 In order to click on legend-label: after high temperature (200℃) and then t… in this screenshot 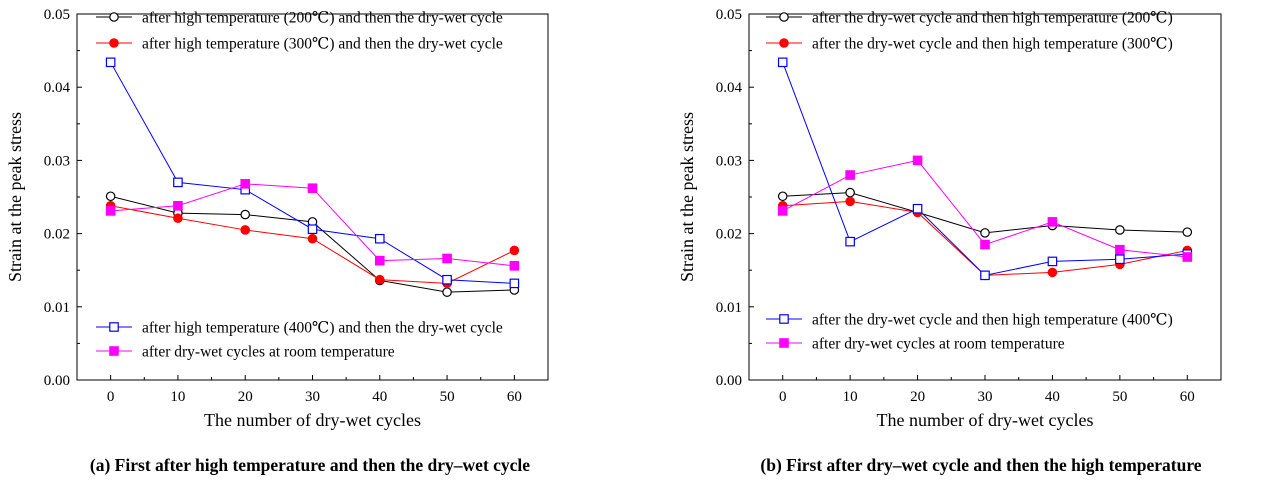, I will do `click(322, 18)`.